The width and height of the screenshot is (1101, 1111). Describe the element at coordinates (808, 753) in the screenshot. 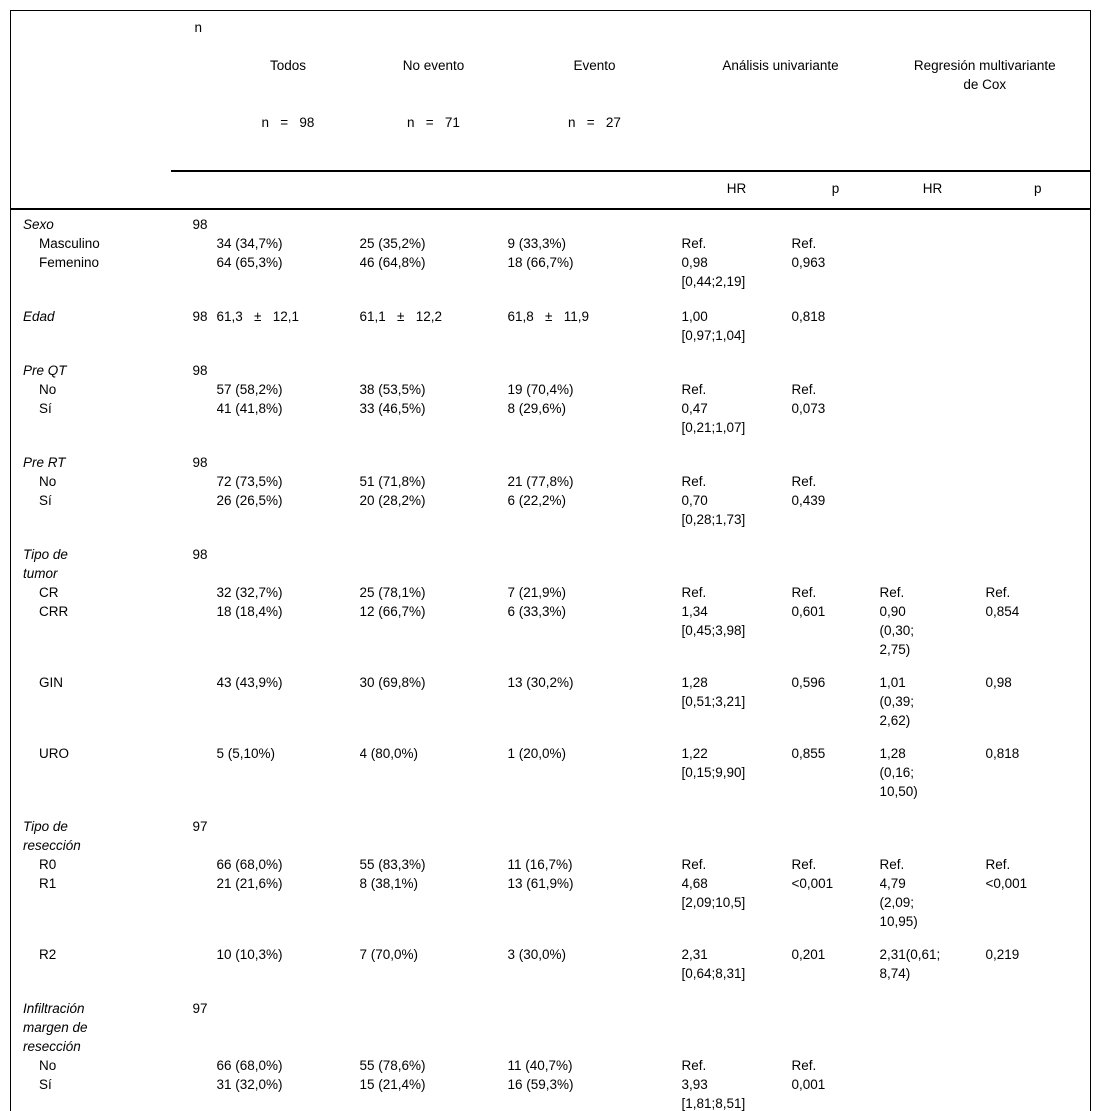

I see `cell-p-univariate: 0,855` at that location.